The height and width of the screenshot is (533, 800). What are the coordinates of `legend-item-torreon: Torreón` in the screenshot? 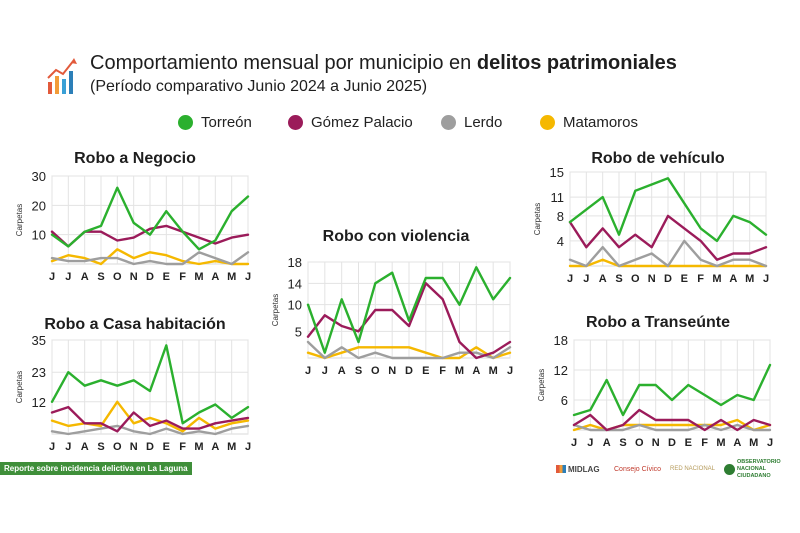 It's located at (215, 122).